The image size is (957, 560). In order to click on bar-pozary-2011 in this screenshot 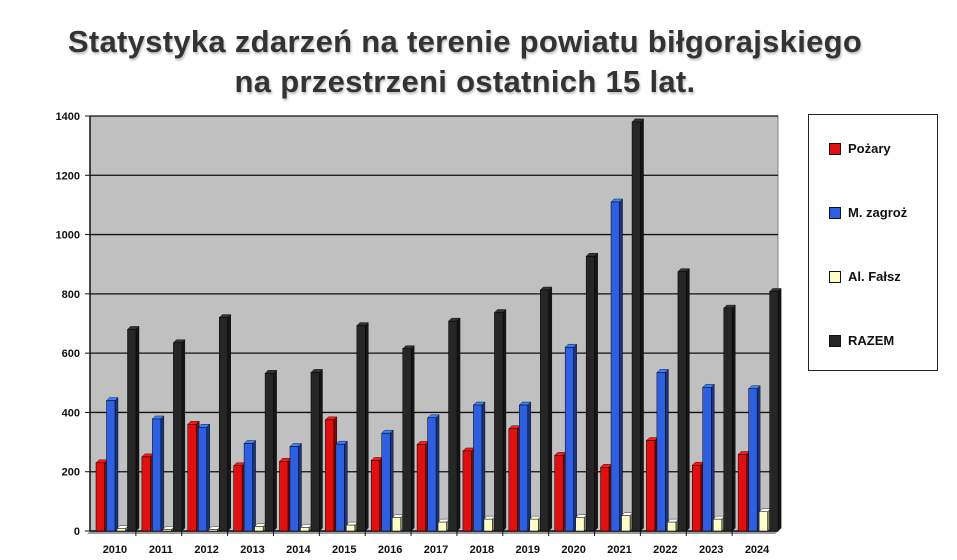, I will do `click(146, 494)`.